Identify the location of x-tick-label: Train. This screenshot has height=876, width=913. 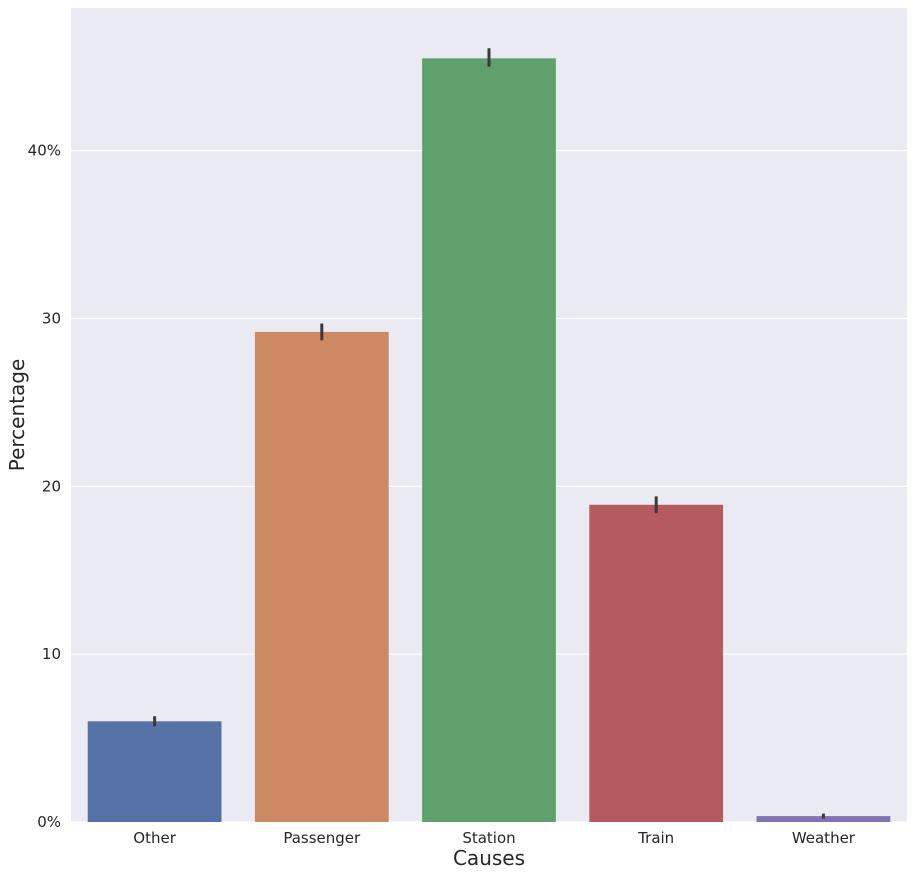
(655, 838).